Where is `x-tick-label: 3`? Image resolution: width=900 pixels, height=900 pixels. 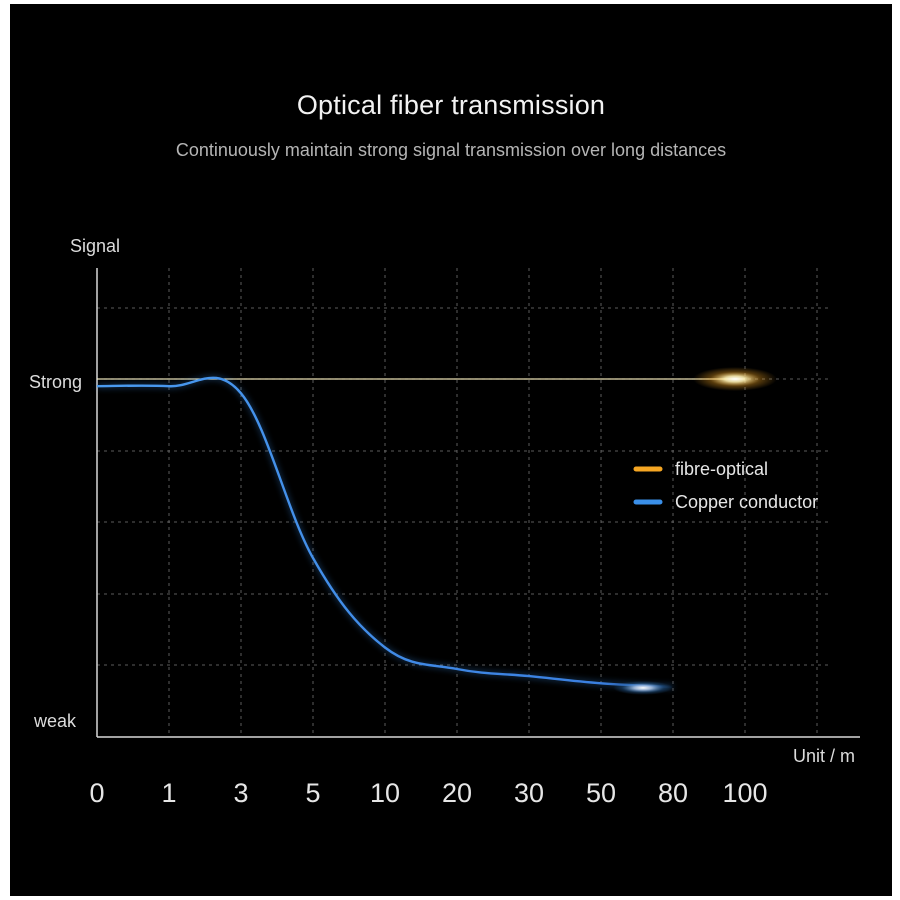
x-tick-label: 3 is located at coordinates (240, 793).